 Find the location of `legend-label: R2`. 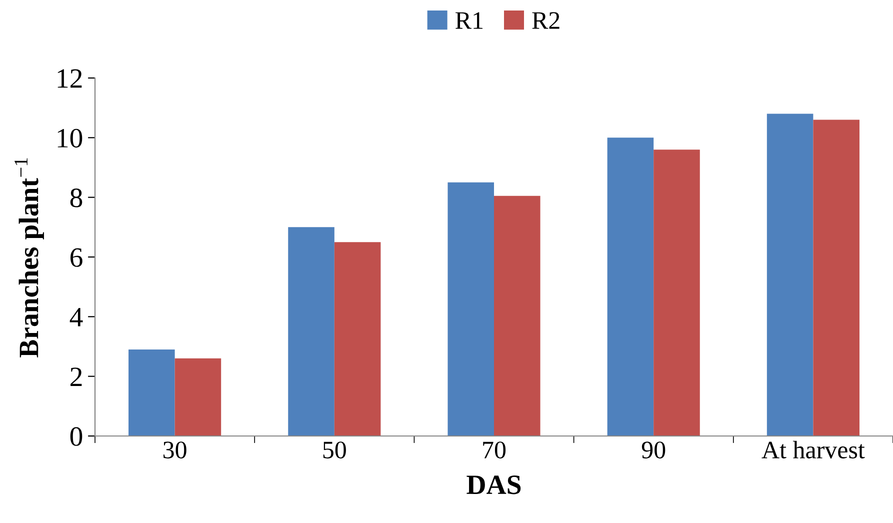

legend-label: R2 is located at coordinates (546, 20).